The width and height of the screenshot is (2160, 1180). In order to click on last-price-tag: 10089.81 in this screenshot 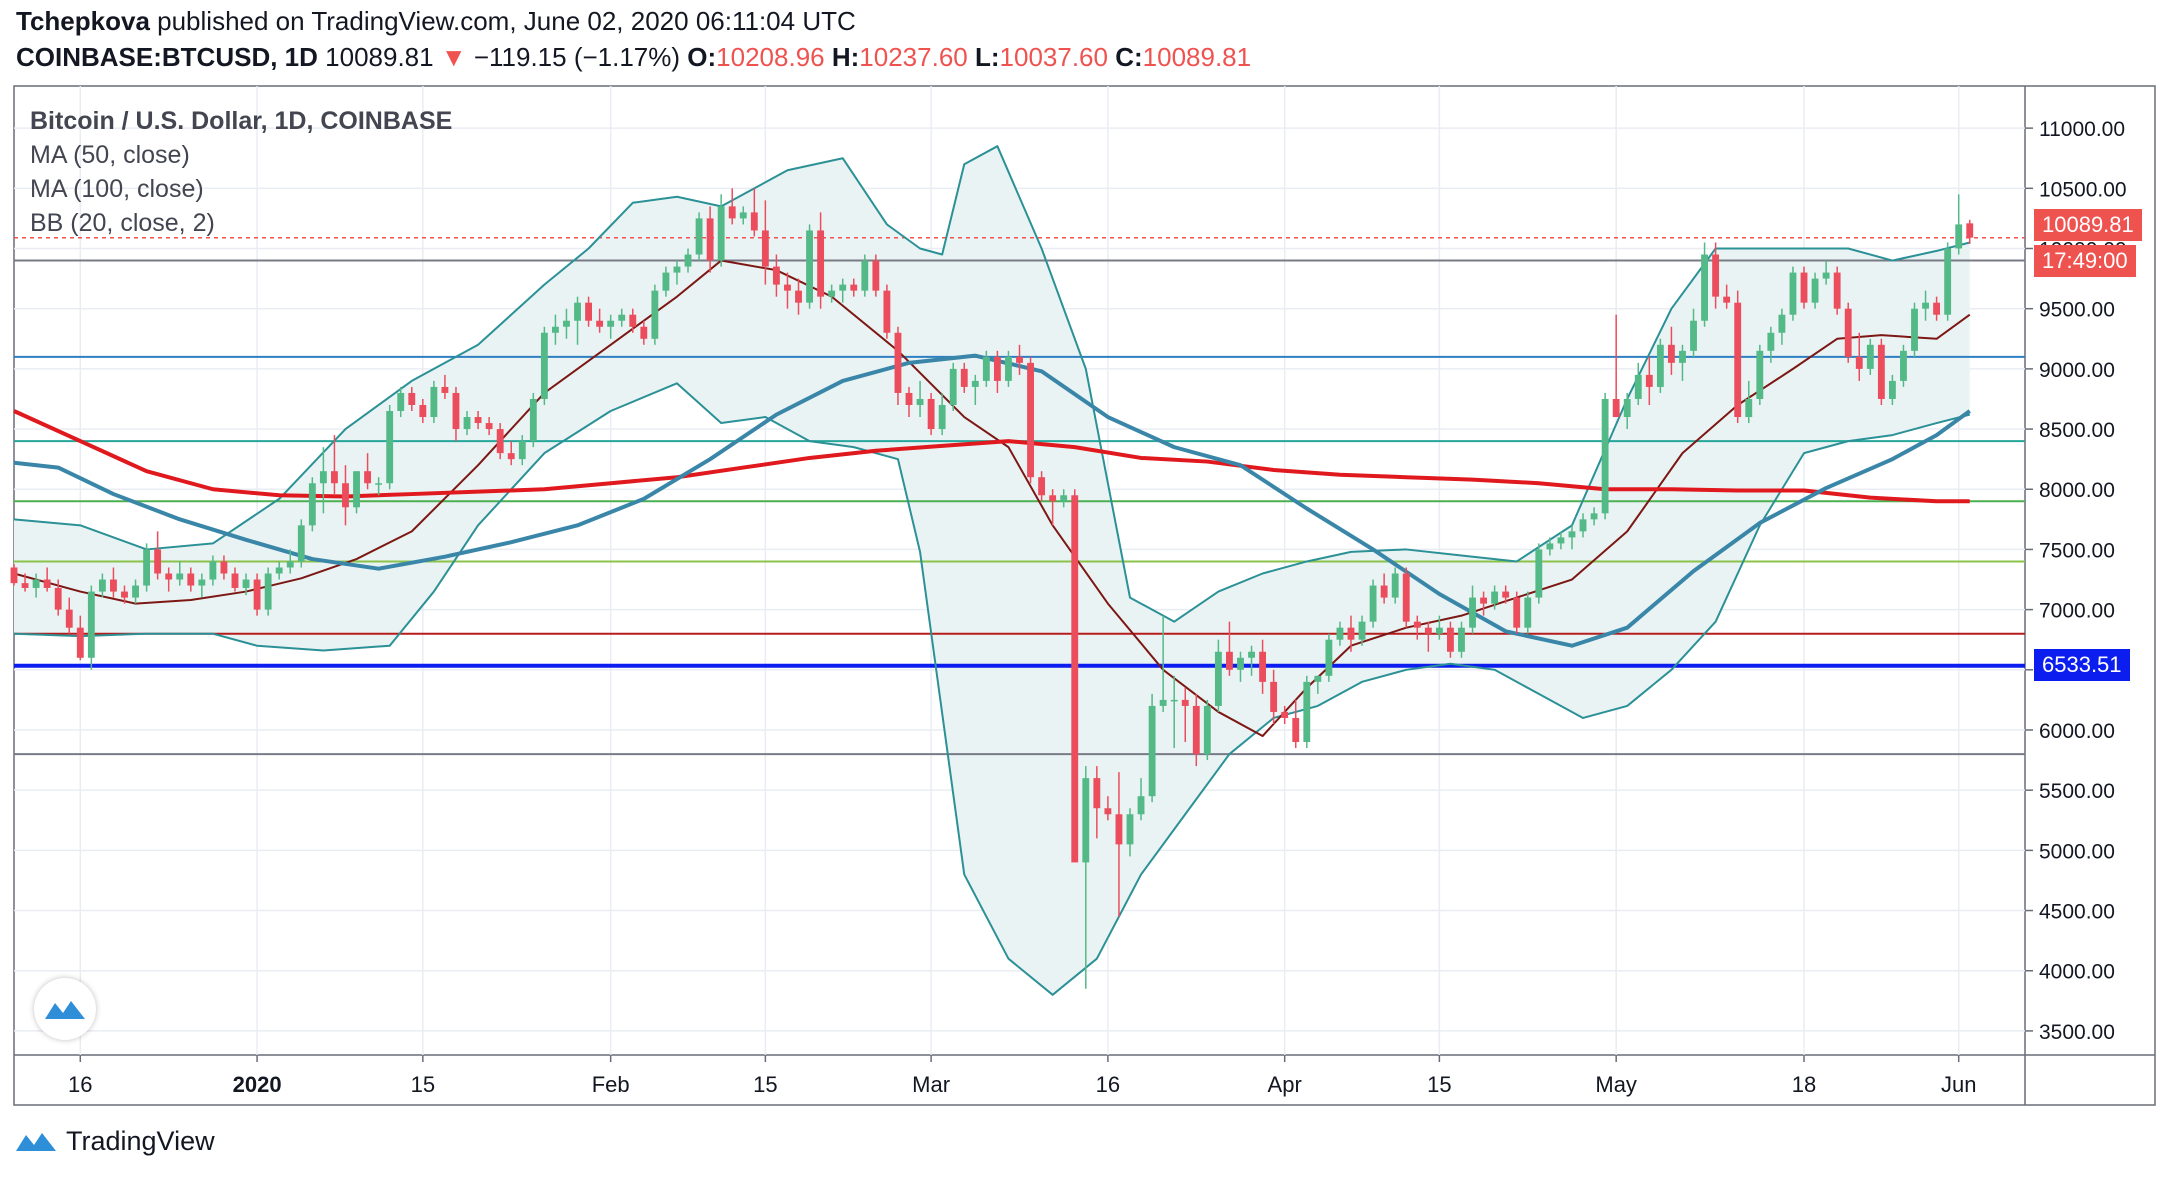, I will do `click(2088, 225)`.